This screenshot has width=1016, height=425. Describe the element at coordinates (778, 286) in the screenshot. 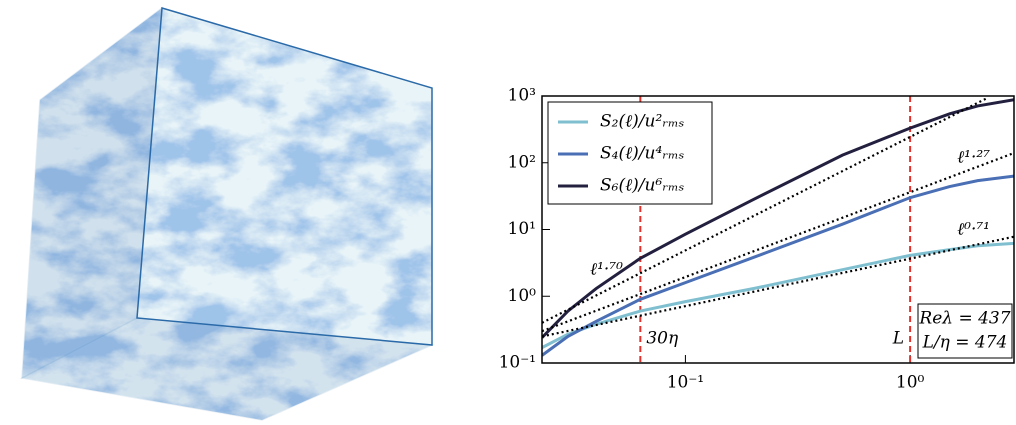

I see `fit-line` at that location.